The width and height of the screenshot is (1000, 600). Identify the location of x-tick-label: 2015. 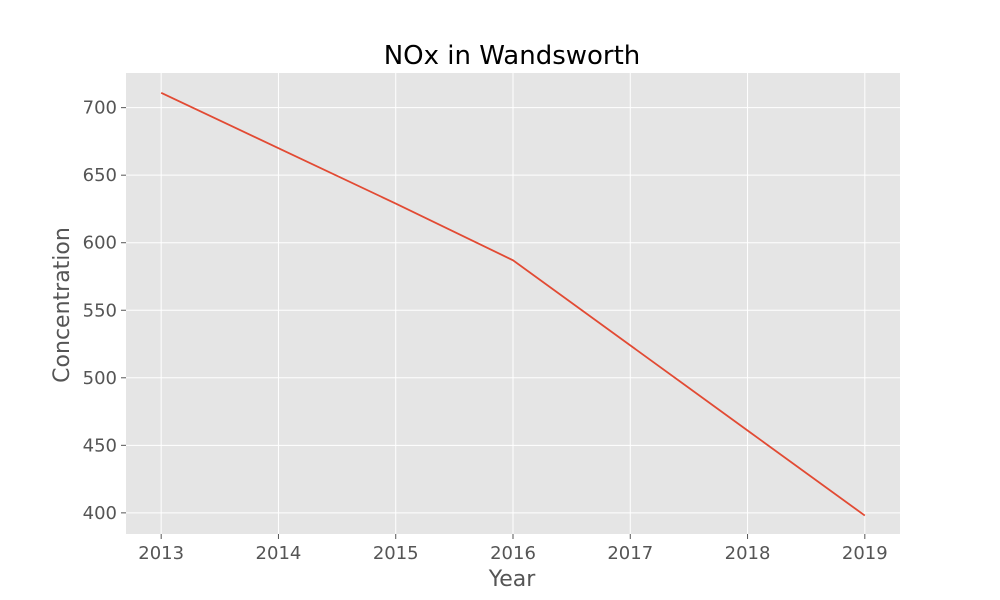
(396, 553).